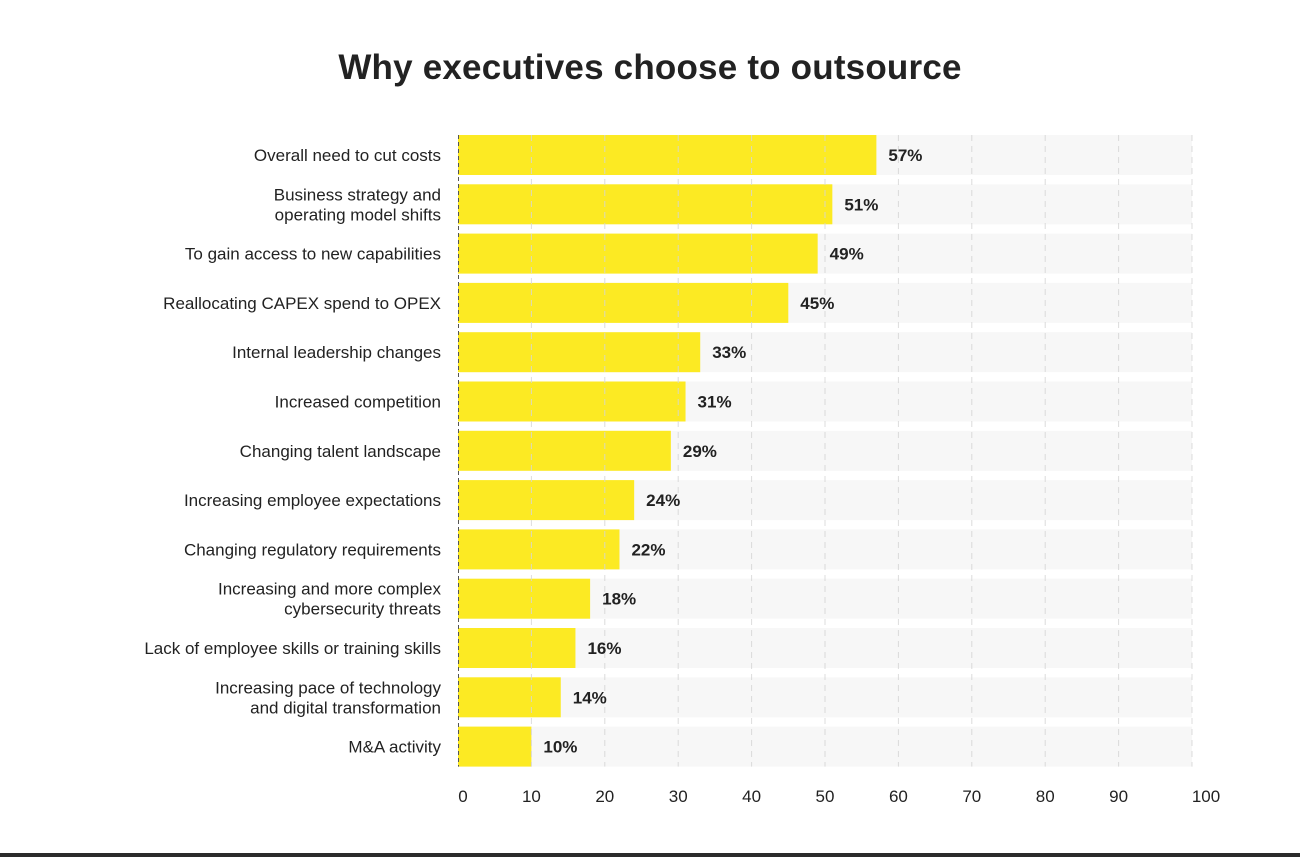 The width and height of the screenshot is (1300, 857). Describe the element at coordinates (1118, 796) in the screenshot. I see `x-tick-label: 90` at that location.